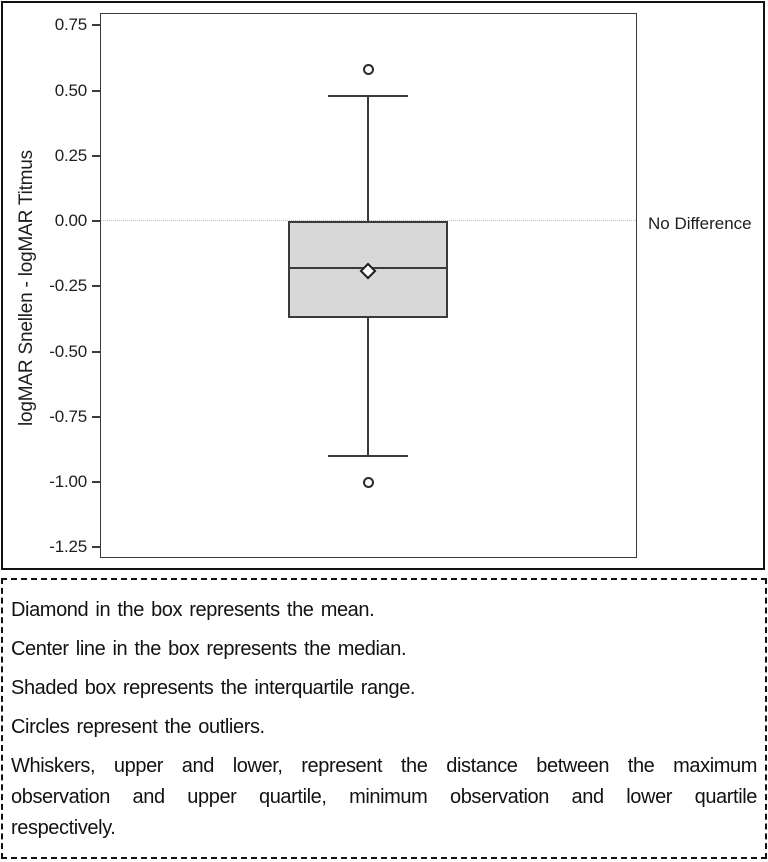  What do you see at coordinates (68, 547) in the screenshot?
I see `y-tick-label: -1.25` at bounding box center [68, 547].